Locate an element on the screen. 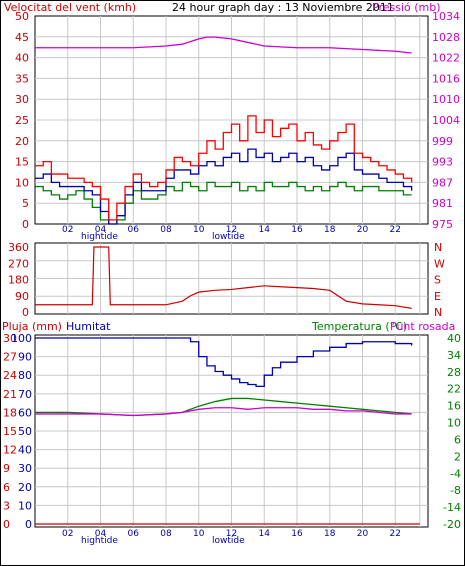 Image resolution: width=465 pixels, height=566 pixels. rain-tick-2: 6 is located at coordinates (6, 487).